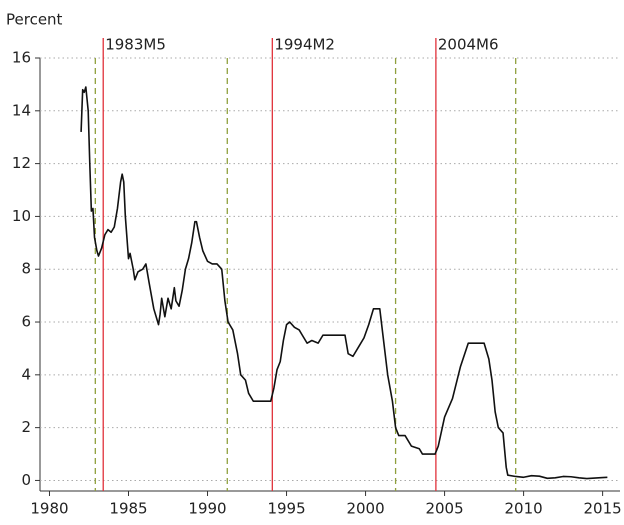  I want to click on event-label: 1994M2, so click(304, 45).